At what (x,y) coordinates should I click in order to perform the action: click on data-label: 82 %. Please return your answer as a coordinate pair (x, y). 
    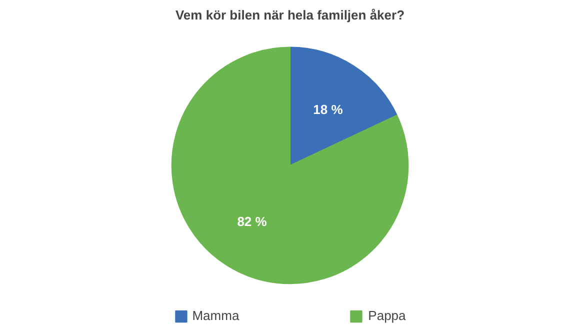
    Looking at the image, I should click on (252, 221).